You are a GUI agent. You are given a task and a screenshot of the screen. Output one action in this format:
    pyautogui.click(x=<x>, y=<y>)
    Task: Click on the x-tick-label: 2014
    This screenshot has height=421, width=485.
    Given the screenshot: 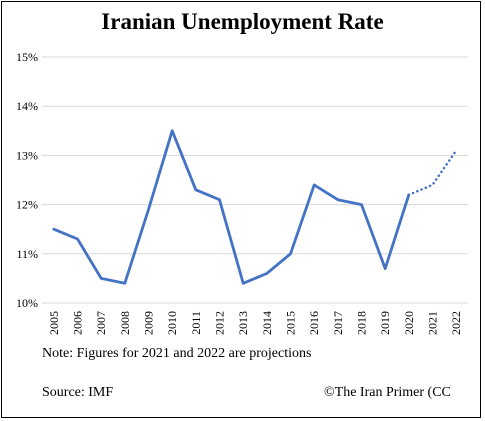 What is the action you would take?
    pyautogui.click(x=267, y=323)
    